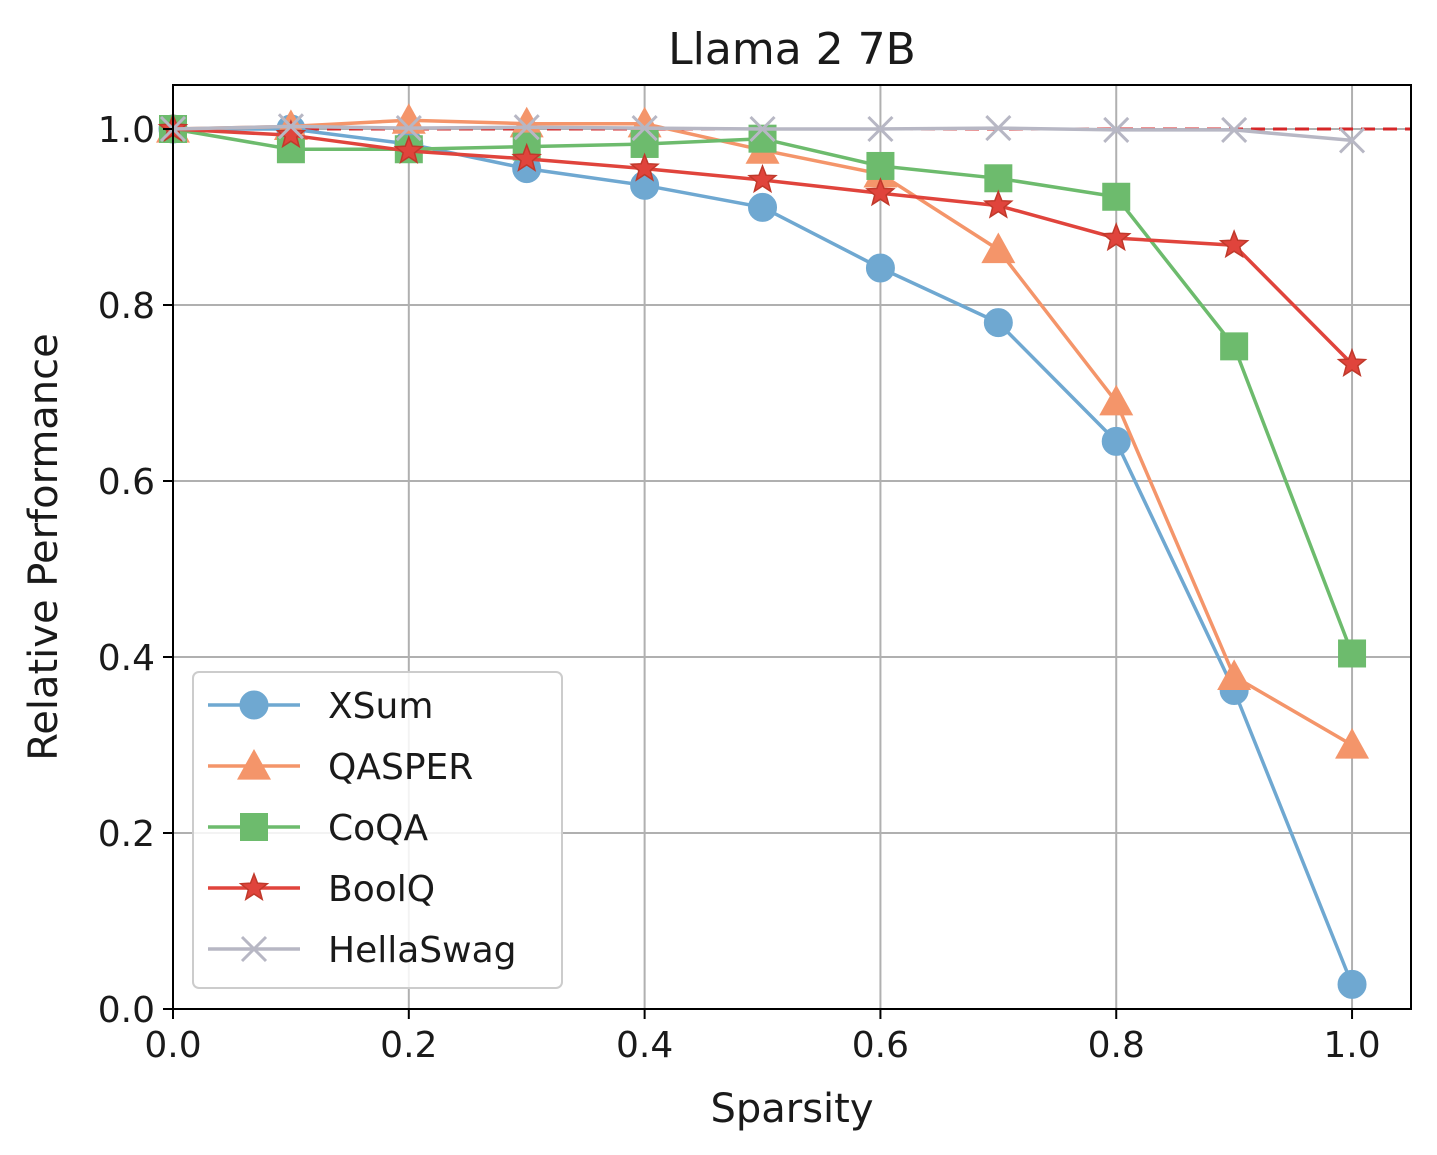 This screenshot has width=1437, height=1155. What do you see at coordinates (318, 828) in the screenshot?
I see `legend-item-coqa: CoQA` at bounding box center [318, 828].